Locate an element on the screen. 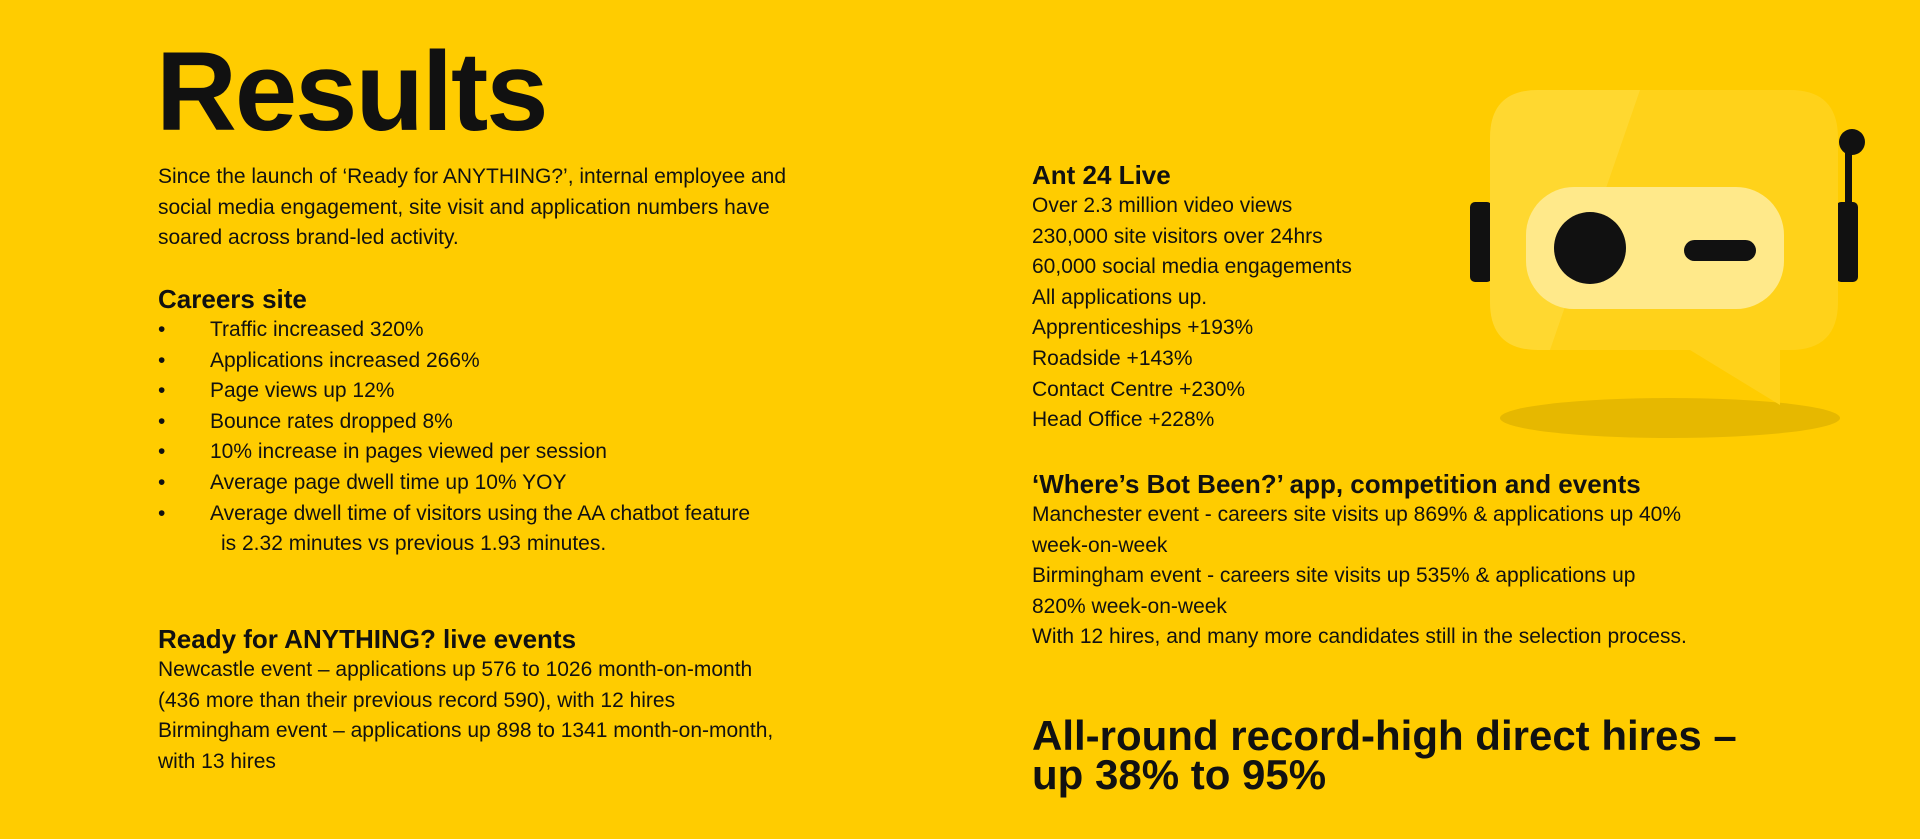 This screenshot has width=1920, height=839. live-events-heading: Ready for ANYTHING? live events is located at coordinates (367, 639).